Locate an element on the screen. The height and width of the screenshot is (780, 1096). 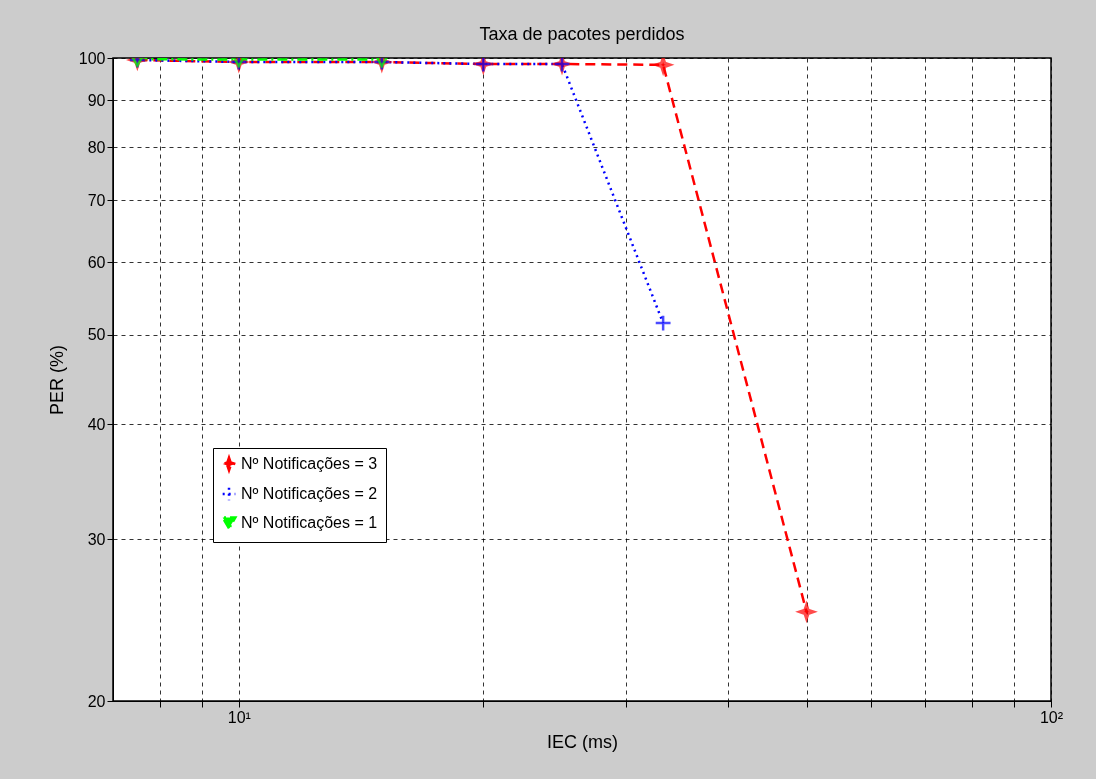
y-tick-label: 80 is located at coordinates (96, 147).